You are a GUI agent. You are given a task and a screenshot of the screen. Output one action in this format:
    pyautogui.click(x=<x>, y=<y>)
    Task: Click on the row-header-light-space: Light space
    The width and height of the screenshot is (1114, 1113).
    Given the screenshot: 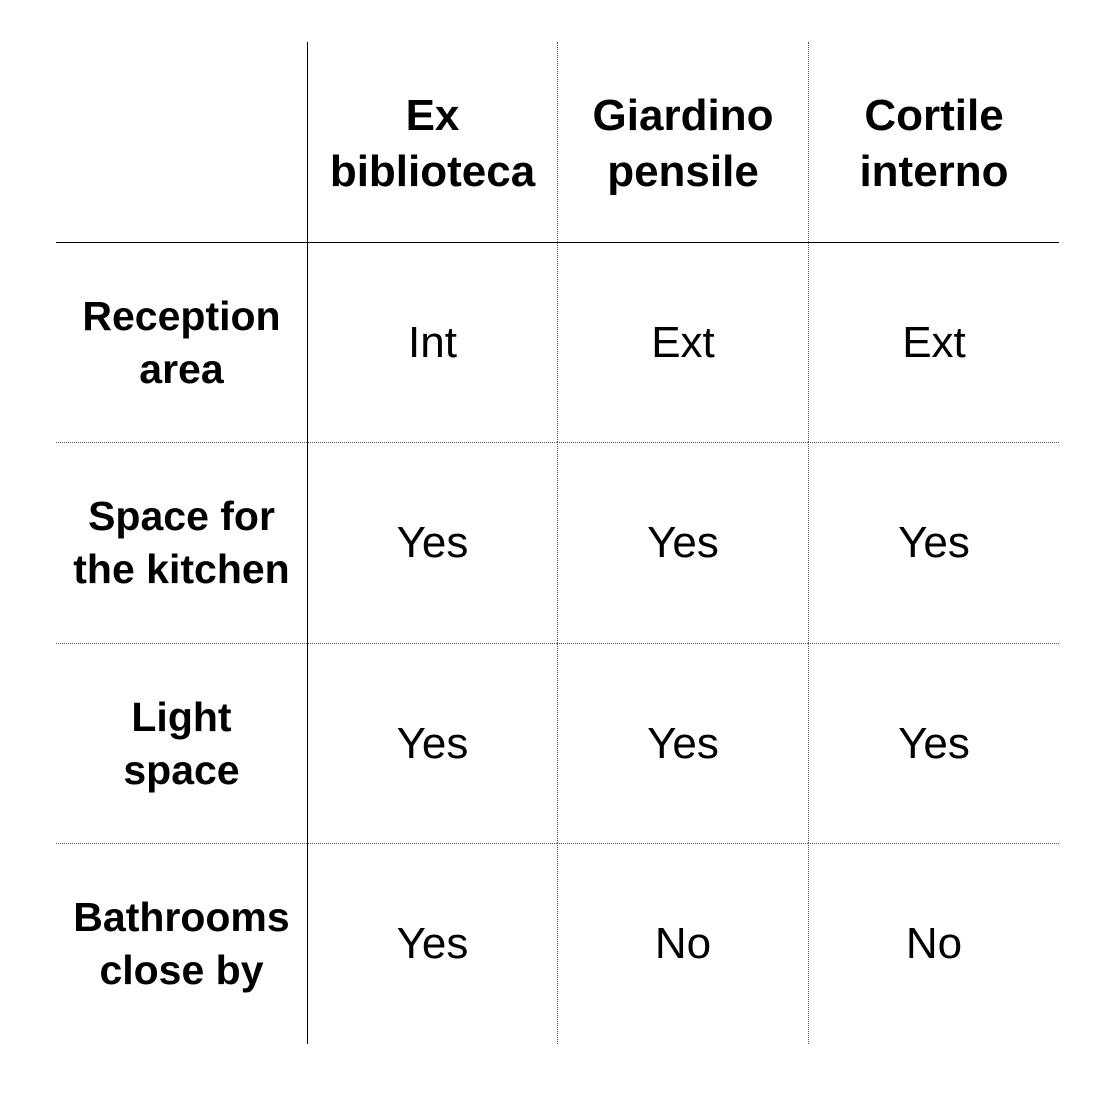 What is the action you would take?
    pyautogui.click(x=181, y=743)
    